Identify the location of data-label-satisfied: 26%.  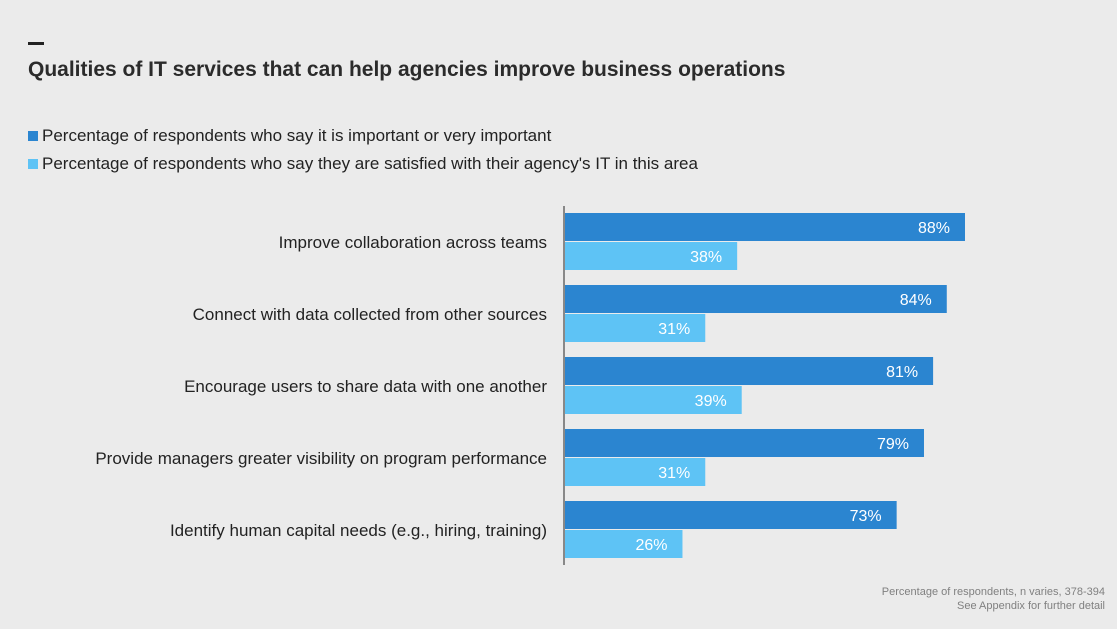
(651, 545).